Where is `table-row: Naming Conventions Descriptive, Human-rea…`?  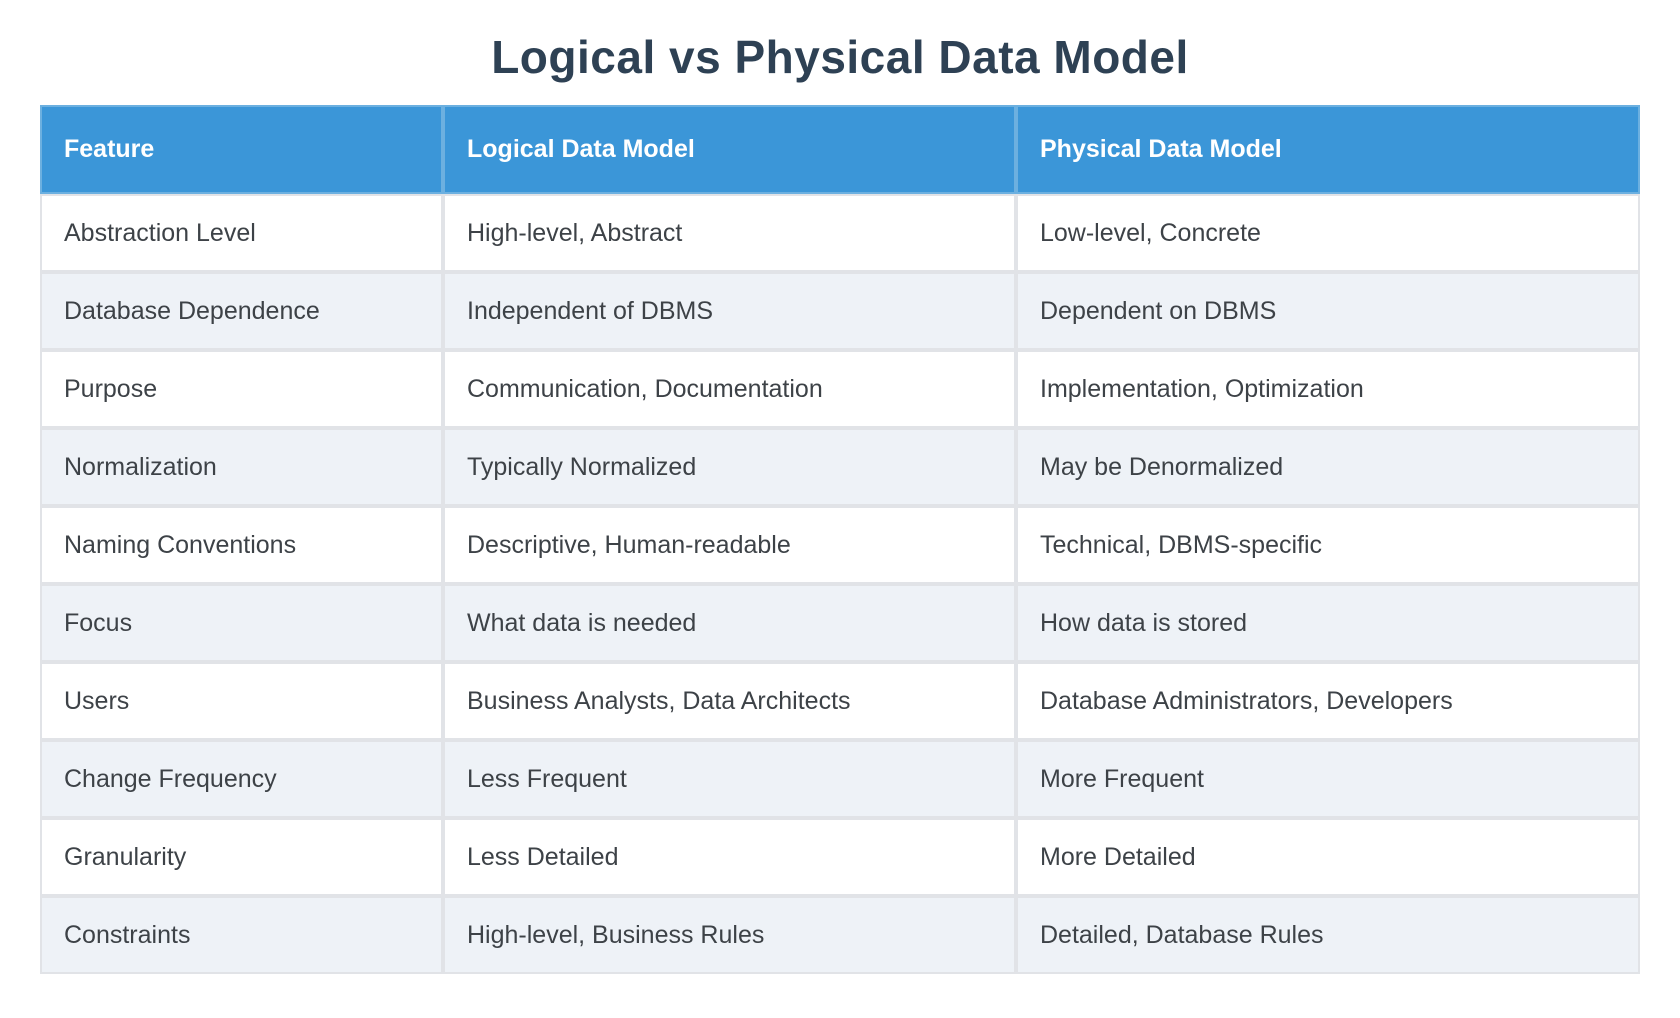 table-row: Naming Conventions Descriptive, Human-rea… is located at coordinates (840, 545).